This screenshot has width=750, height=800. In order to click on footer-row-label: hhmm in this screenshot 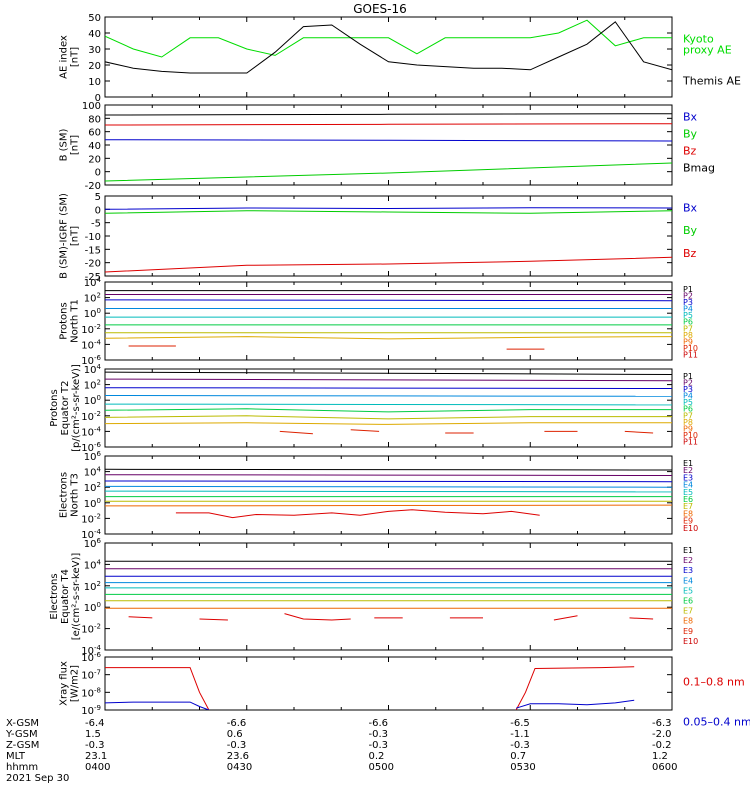, I will do `click(22, 767)`.